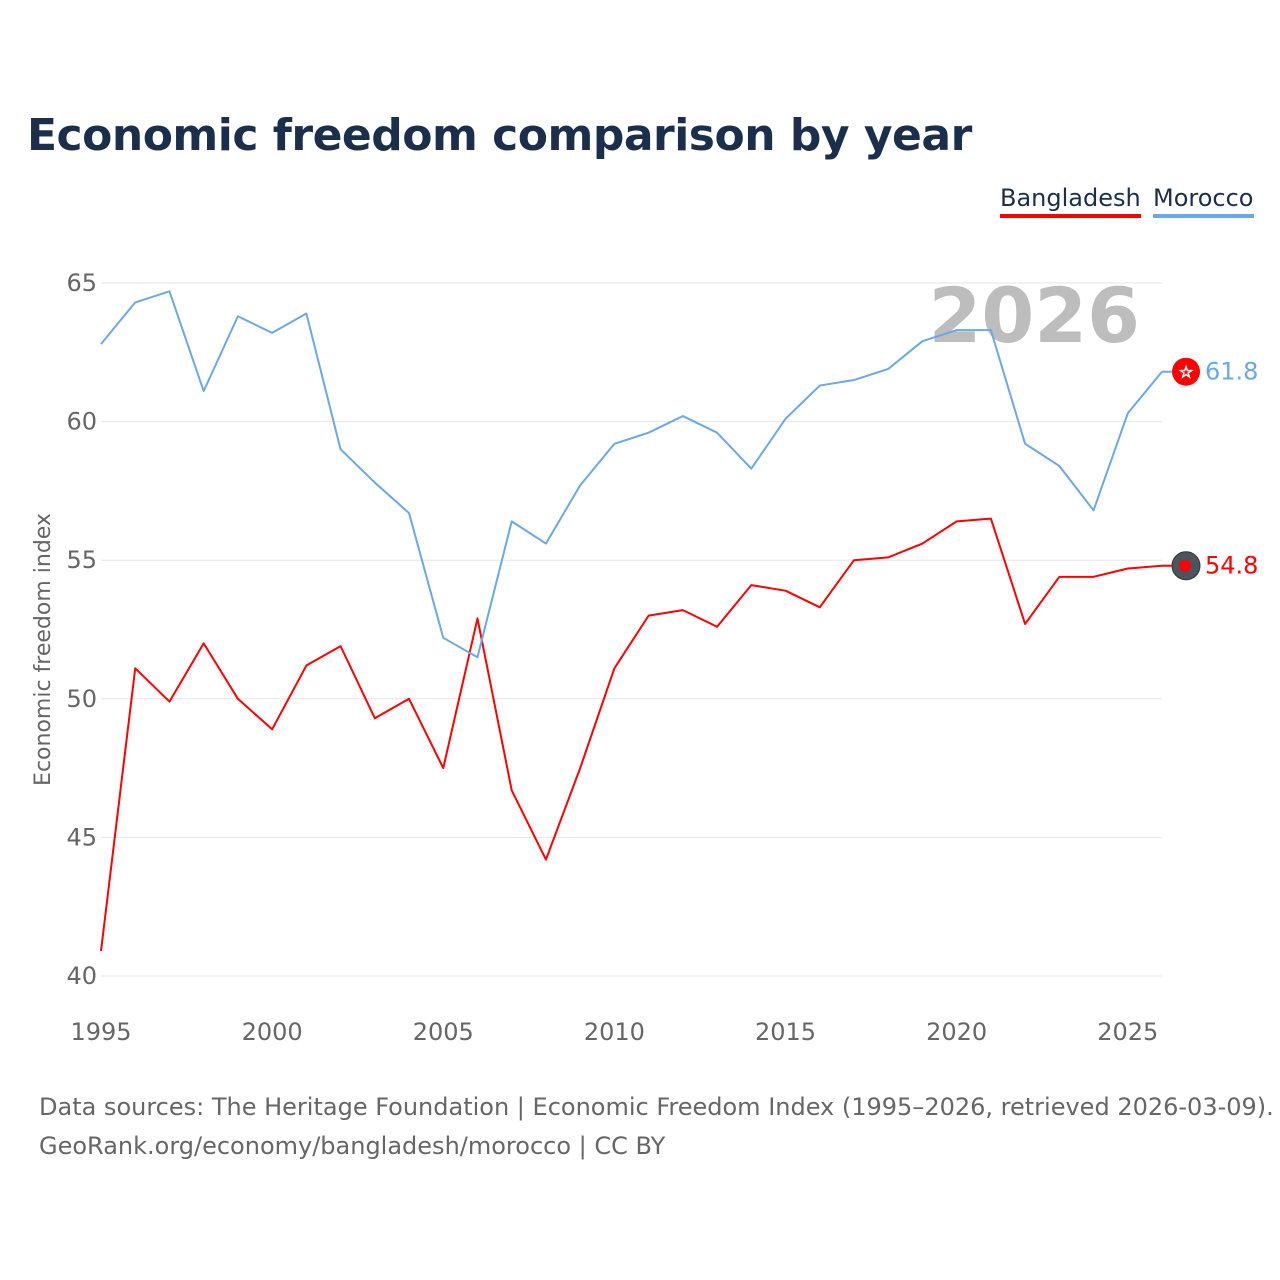  What do you see at coordinates (81, 699) in the screenshot?
I see `y-tick-label: 50` at bounding box center [81, 699].